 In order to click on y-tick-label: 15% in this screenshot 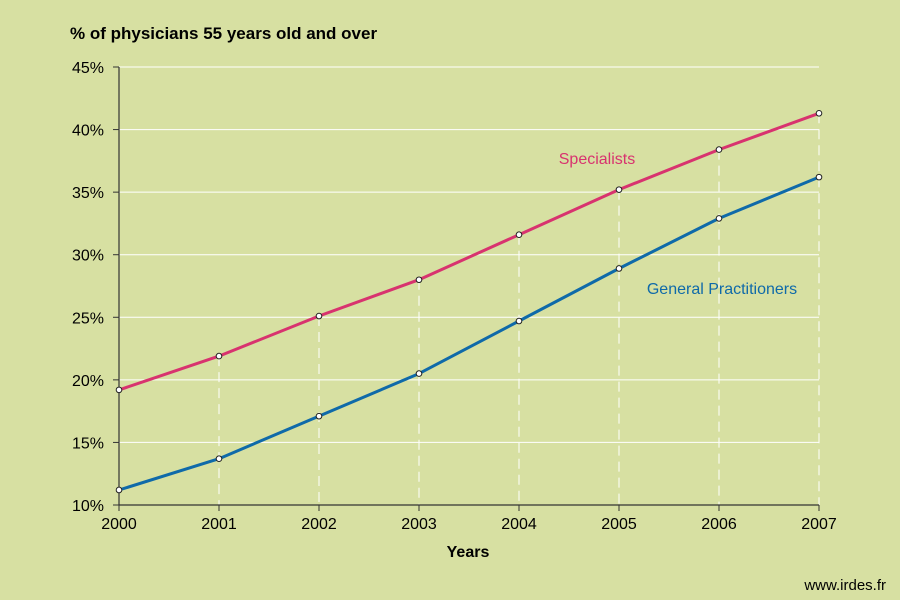, I will do `click(88, 443)`.